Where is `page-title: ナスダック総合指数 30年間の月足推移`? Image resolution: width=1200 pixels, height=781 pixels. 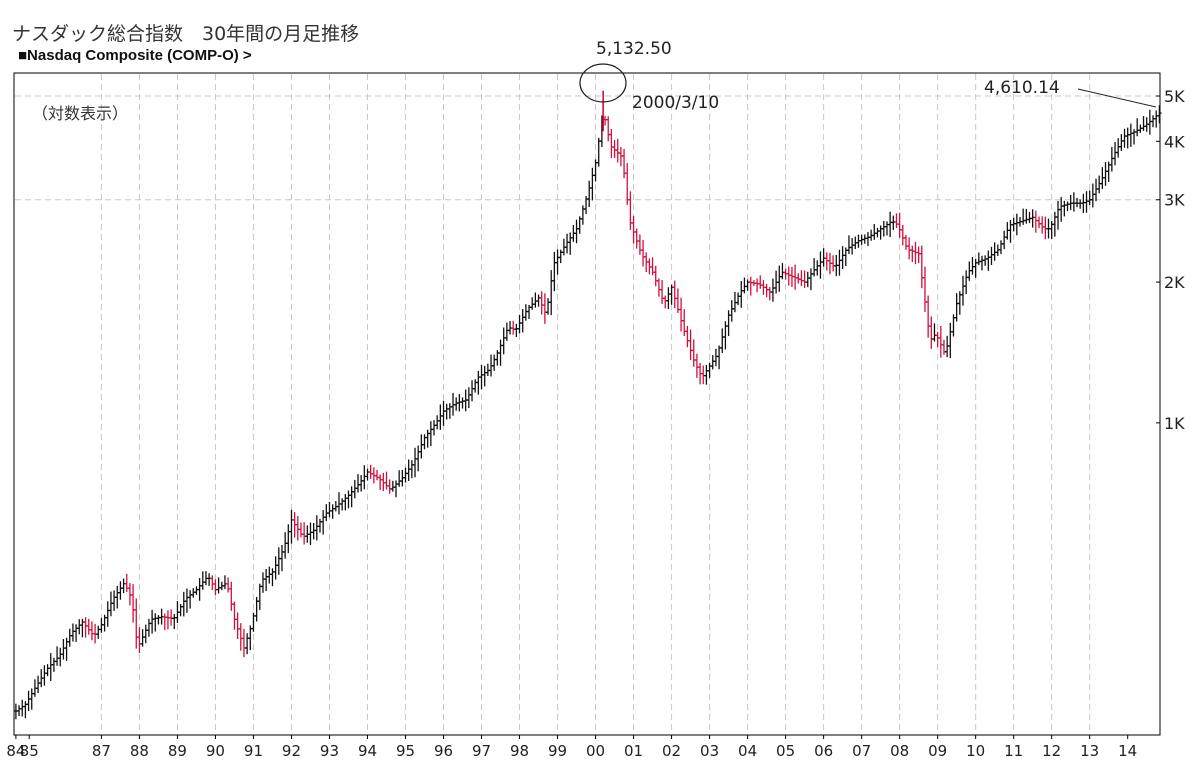 page-title: ナスダック総合指数 30年間の月足推移 is located at coordinates (186, 33).